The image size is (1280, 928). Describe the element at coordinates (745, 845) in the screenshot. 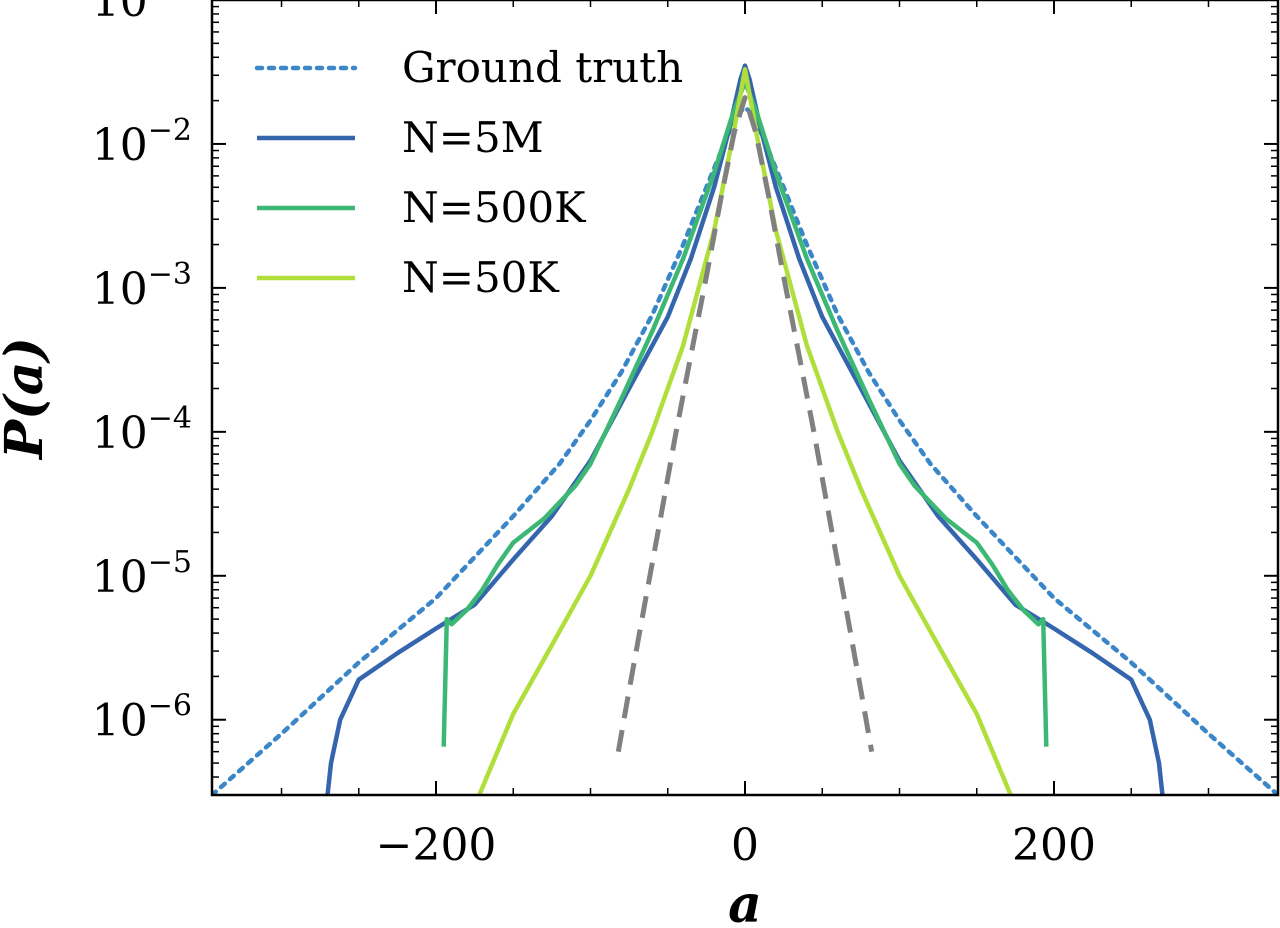

I see `x-tick-label: 0` at that location.